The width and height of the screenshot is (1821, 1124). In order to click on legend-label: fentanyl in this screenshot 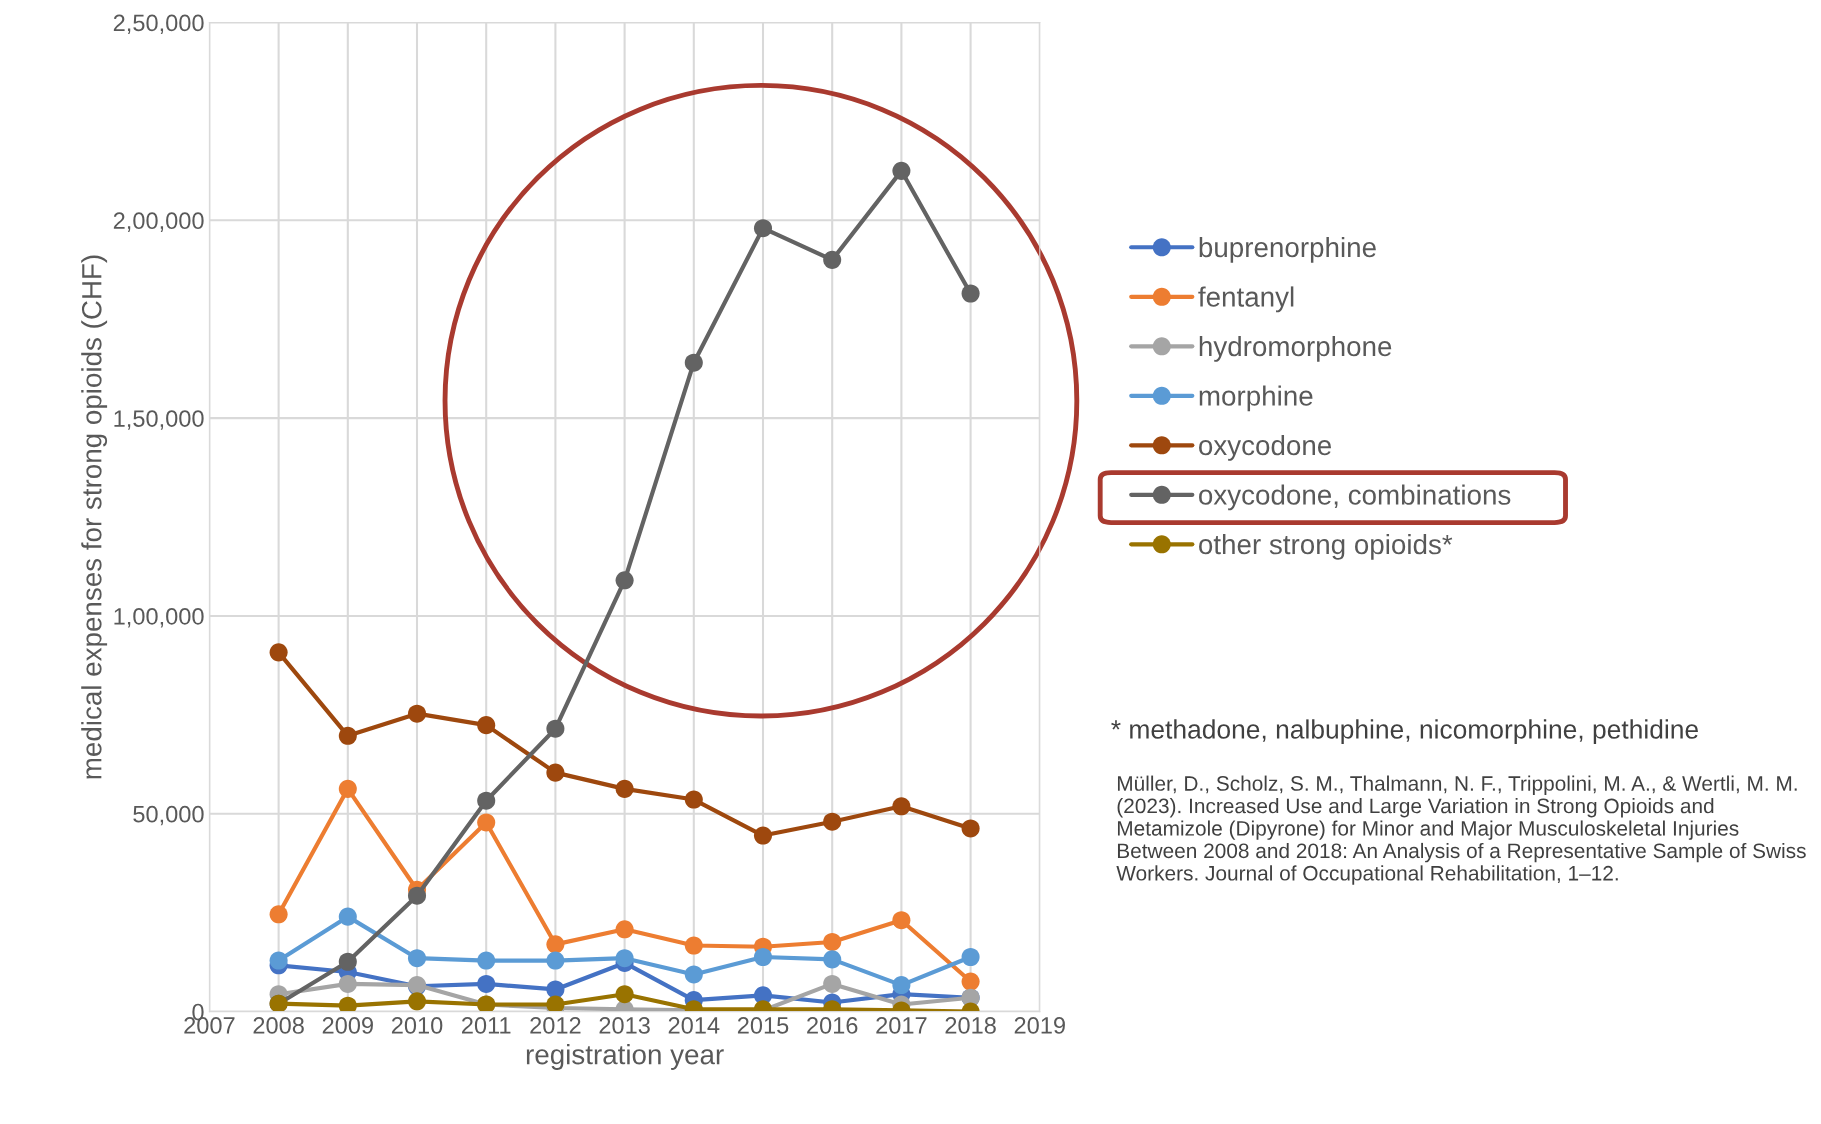, I will do `click(1246, 299)`.